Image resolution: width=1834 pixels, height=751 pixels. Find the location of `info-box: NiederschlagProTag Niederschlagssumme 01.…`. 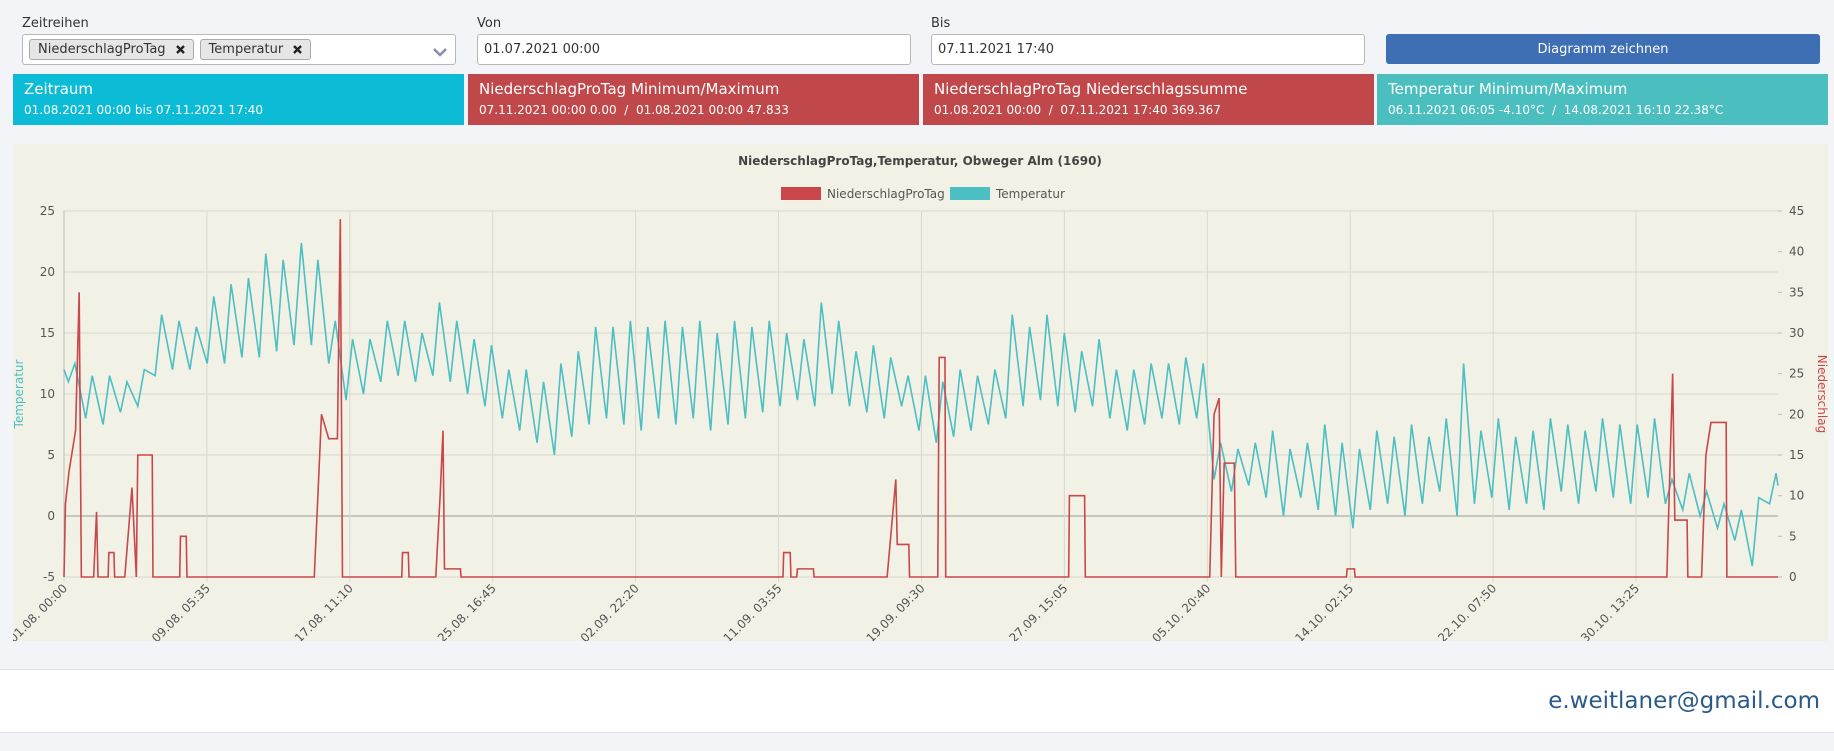

info-box: NiederschlagProTag Niederschlagssumme 01.… is located at coordinates (1148, 99).